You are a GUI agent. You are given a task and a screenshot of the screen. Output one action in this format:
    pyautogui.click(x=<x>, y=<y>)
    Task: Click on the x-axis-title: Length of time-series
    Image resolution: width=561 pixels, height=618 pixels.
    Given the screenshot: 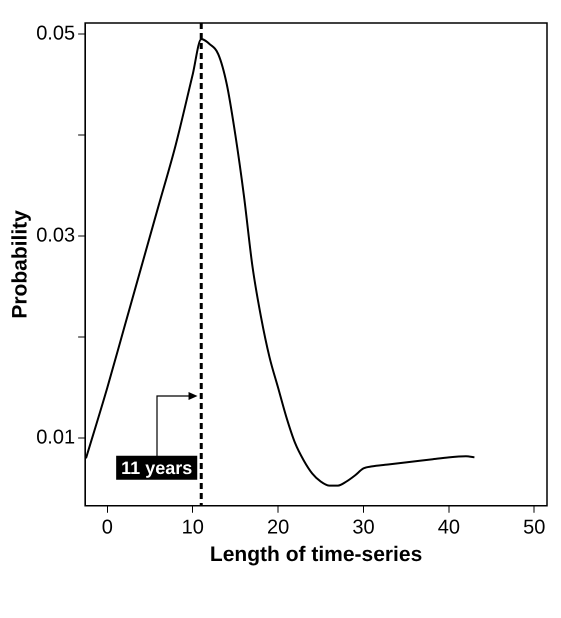 What is the action you would take?
    pyautogui.click(x=316, y=554)
    